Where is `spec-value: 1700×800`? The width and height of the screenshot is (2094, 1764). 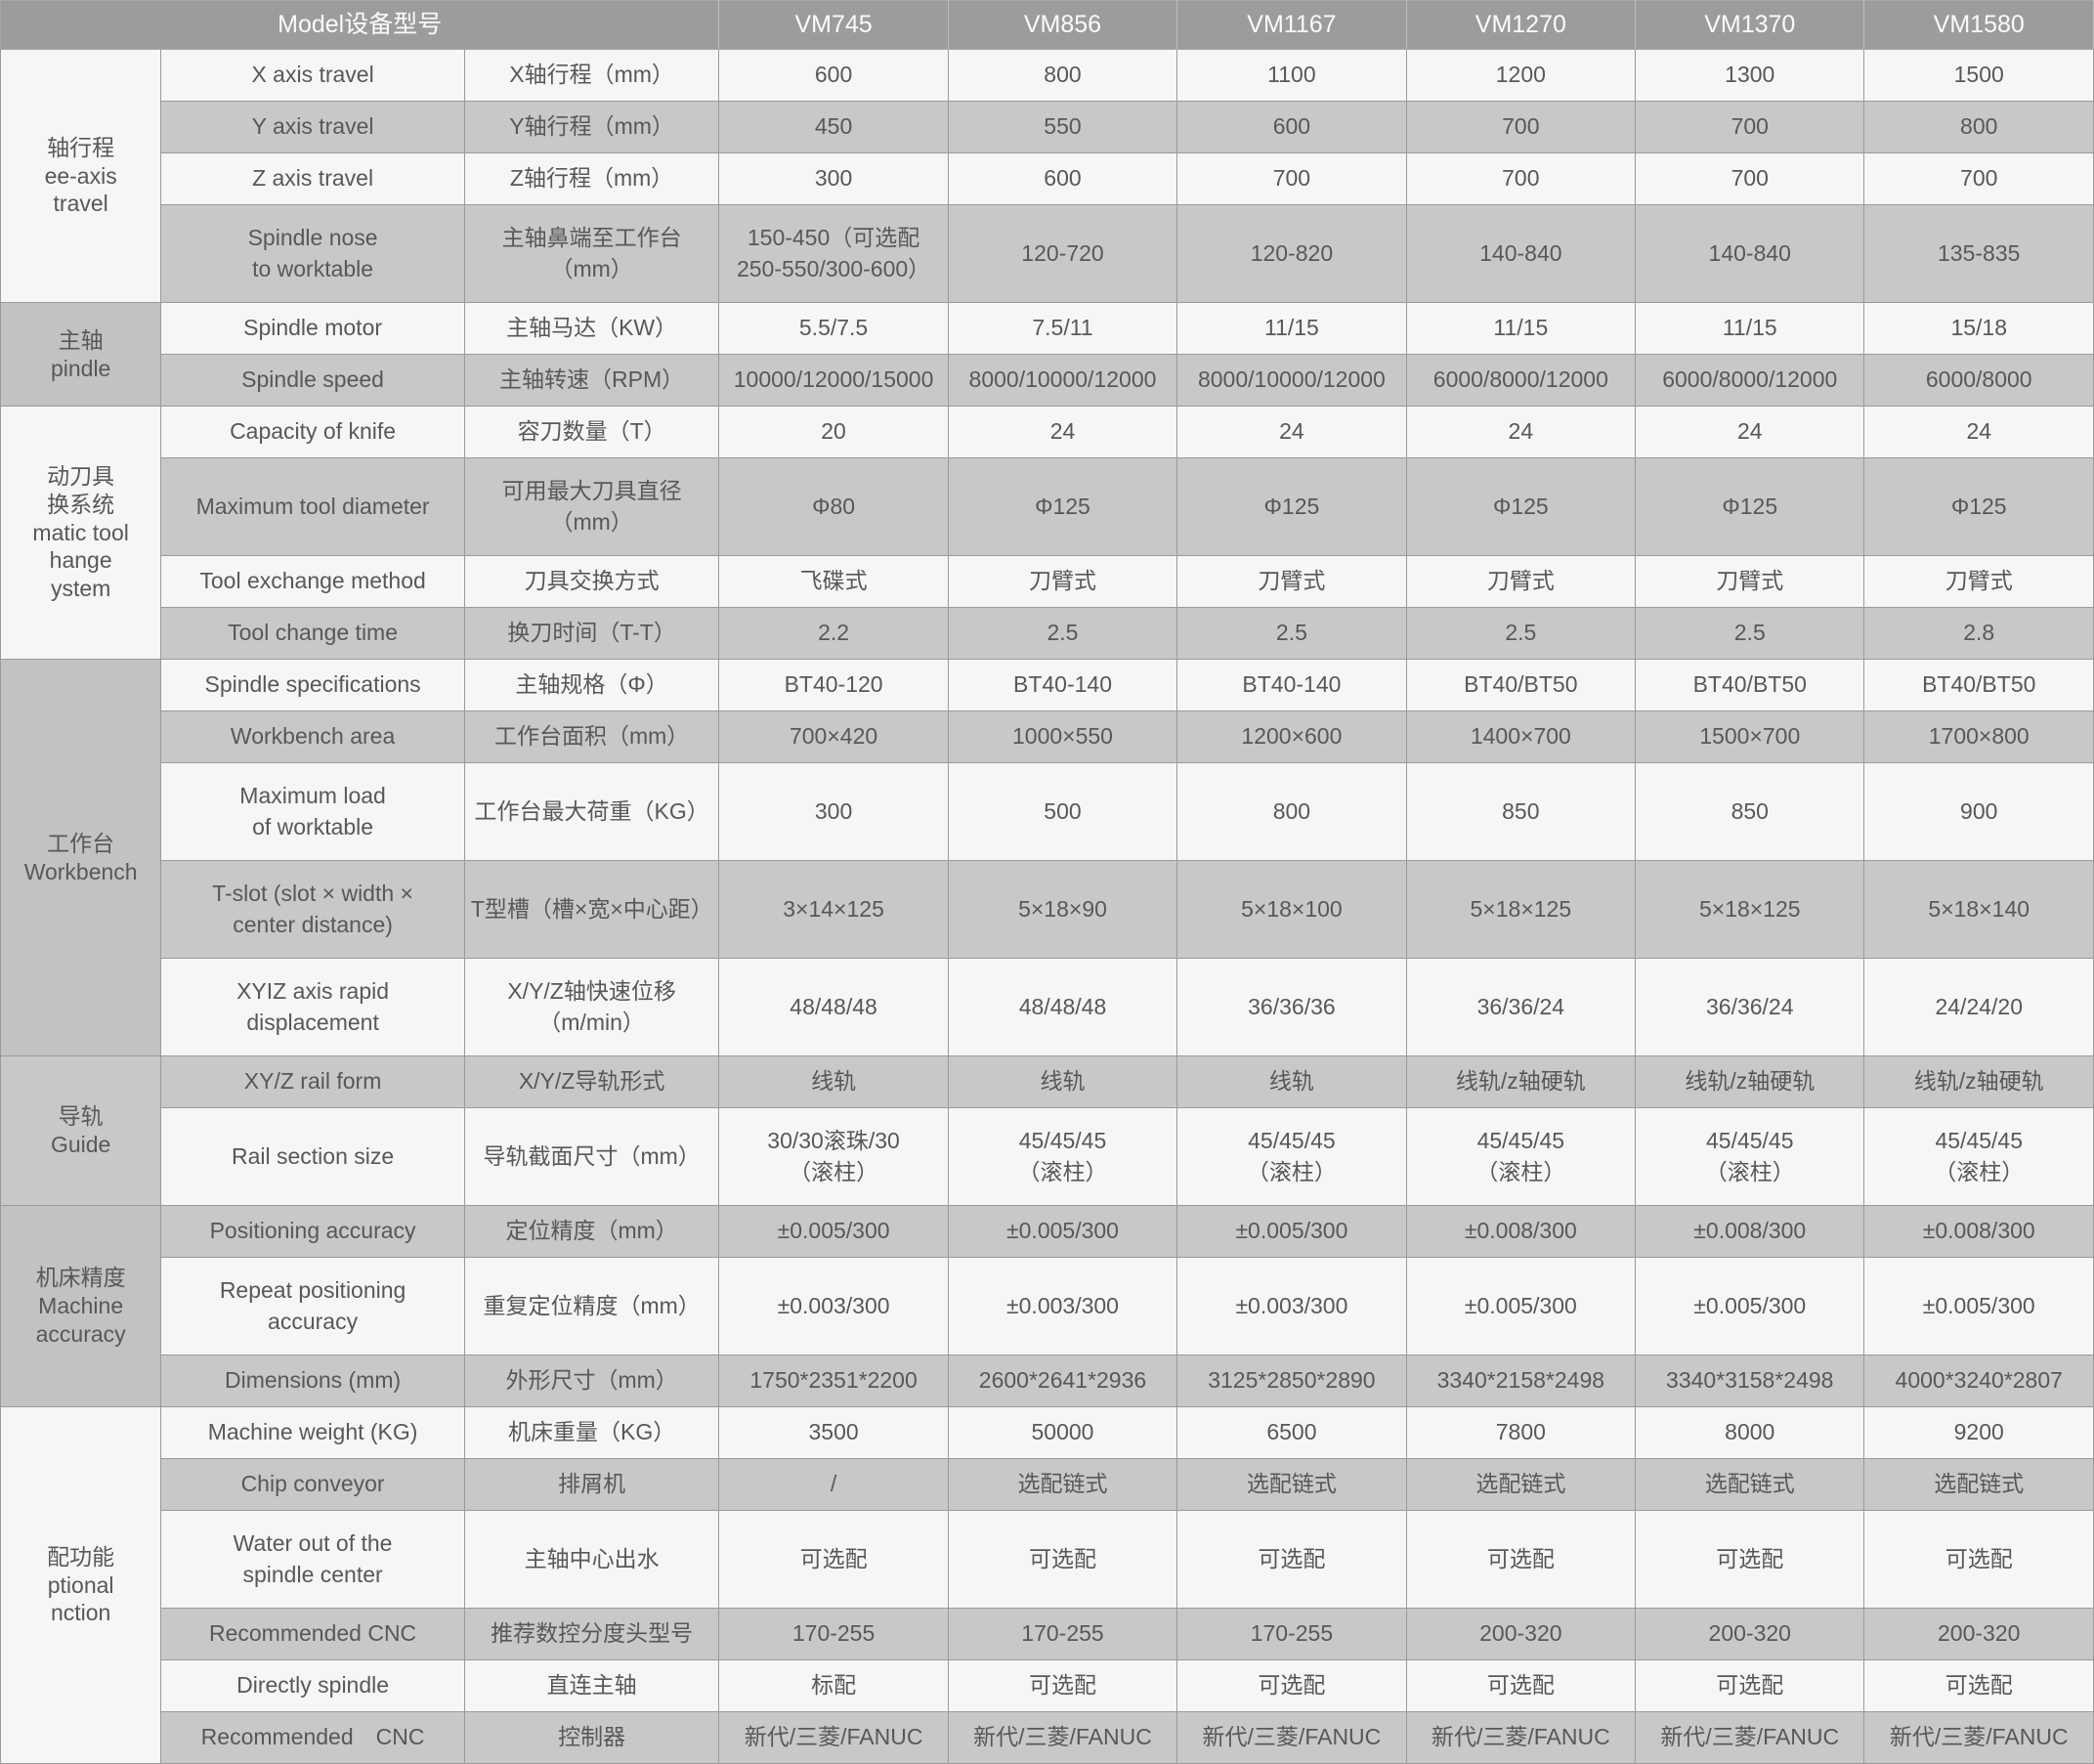 spec-value: 1700×800 is located at coordinates (1978, 736).